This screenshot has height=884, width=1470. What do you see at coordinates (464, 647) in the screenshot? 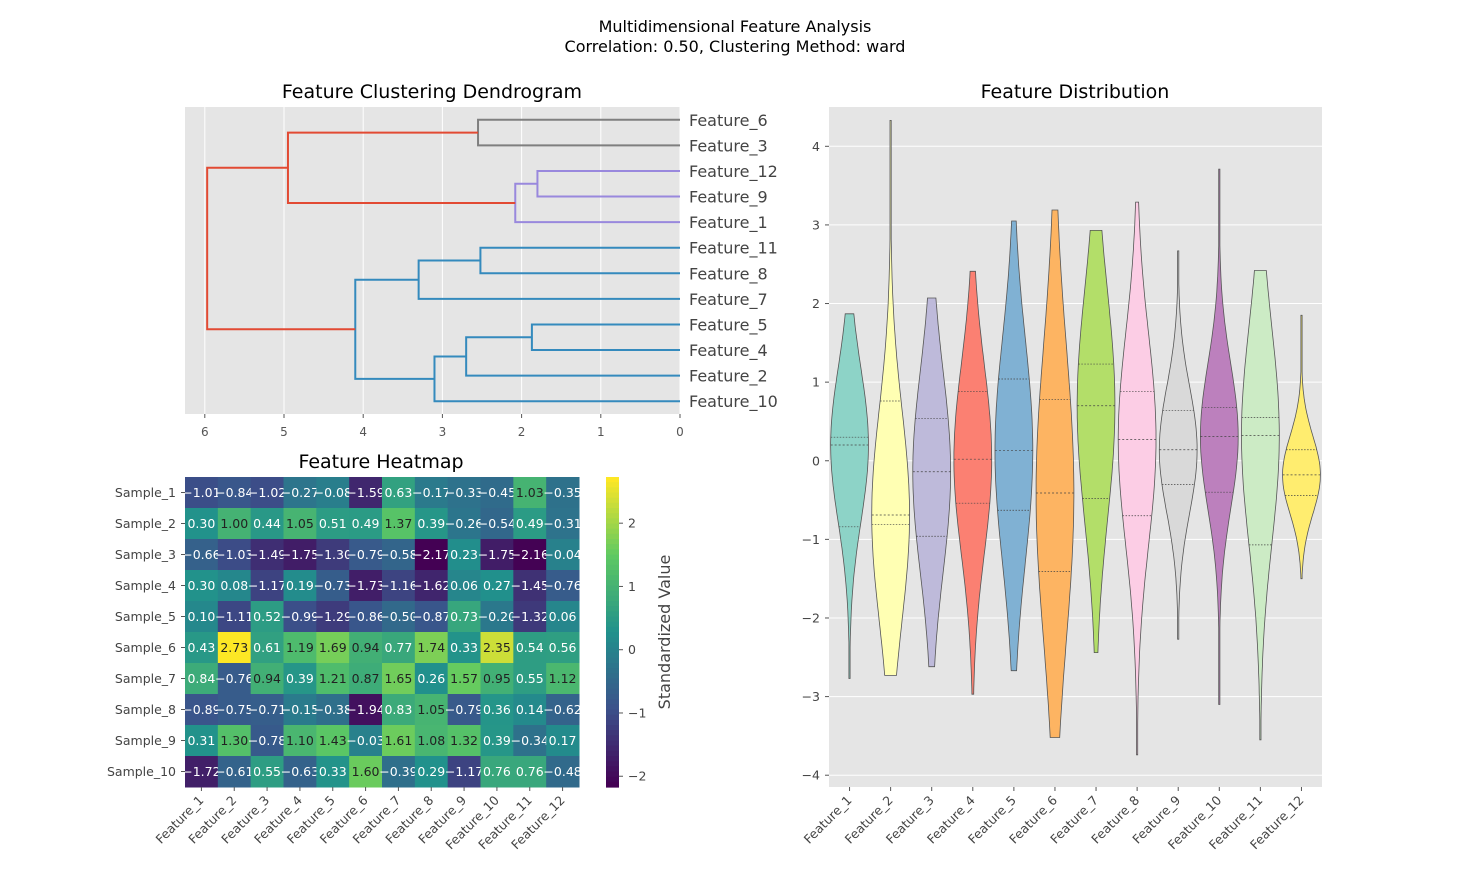
I see `heatmap-cell-label: 0.33` at bounding box center [464, 647].